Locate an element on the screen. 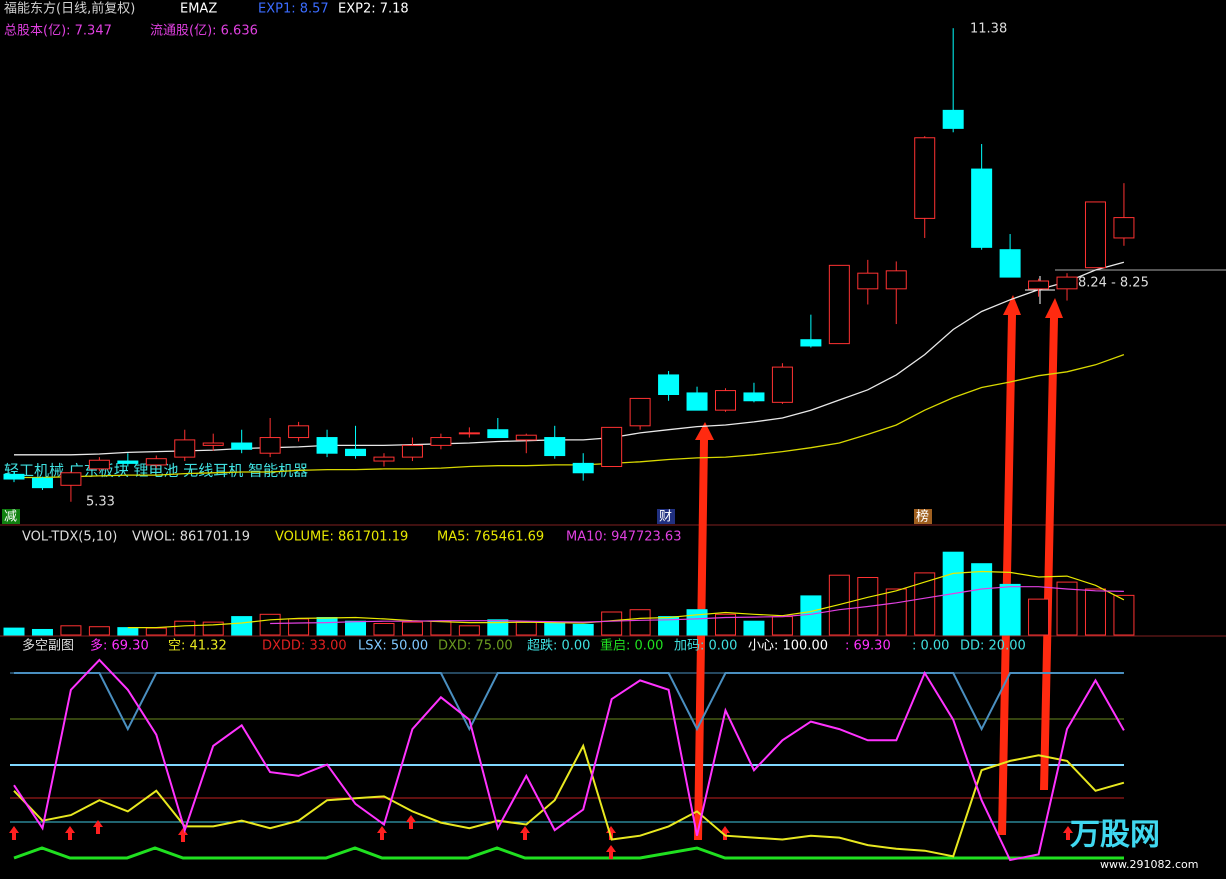  watermark-site: www.291082.com is located at coordinates (1149, 864).